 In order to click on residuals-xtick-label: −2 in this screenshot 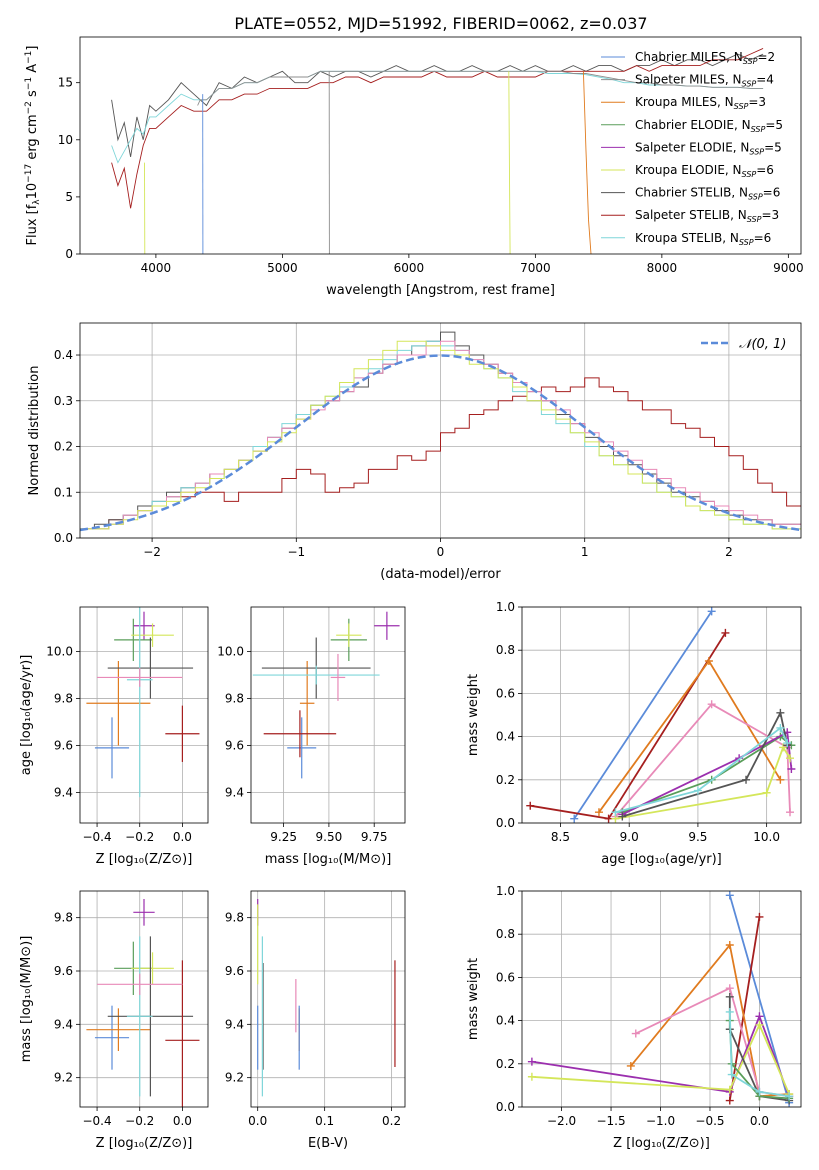, I will do `click(152, 552)`.